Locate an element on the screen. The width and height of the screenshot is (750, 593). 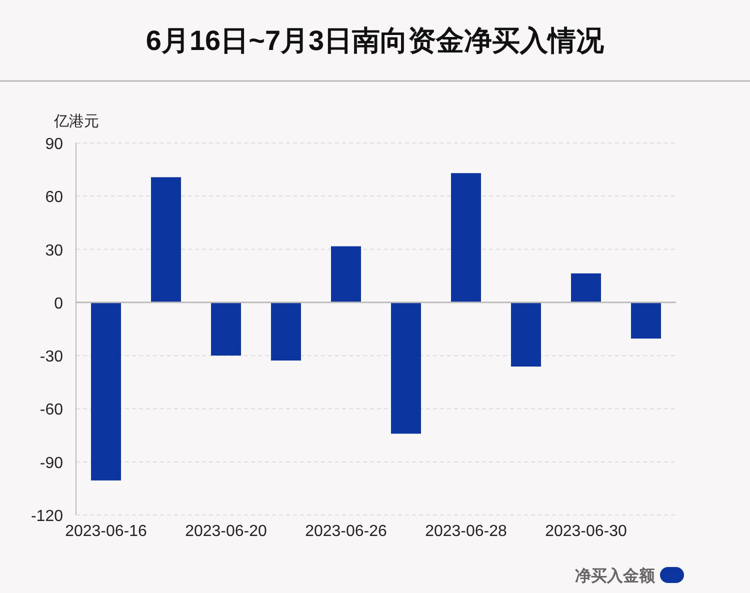
y-tick-label: 0 is located at coordinates (59, 303).